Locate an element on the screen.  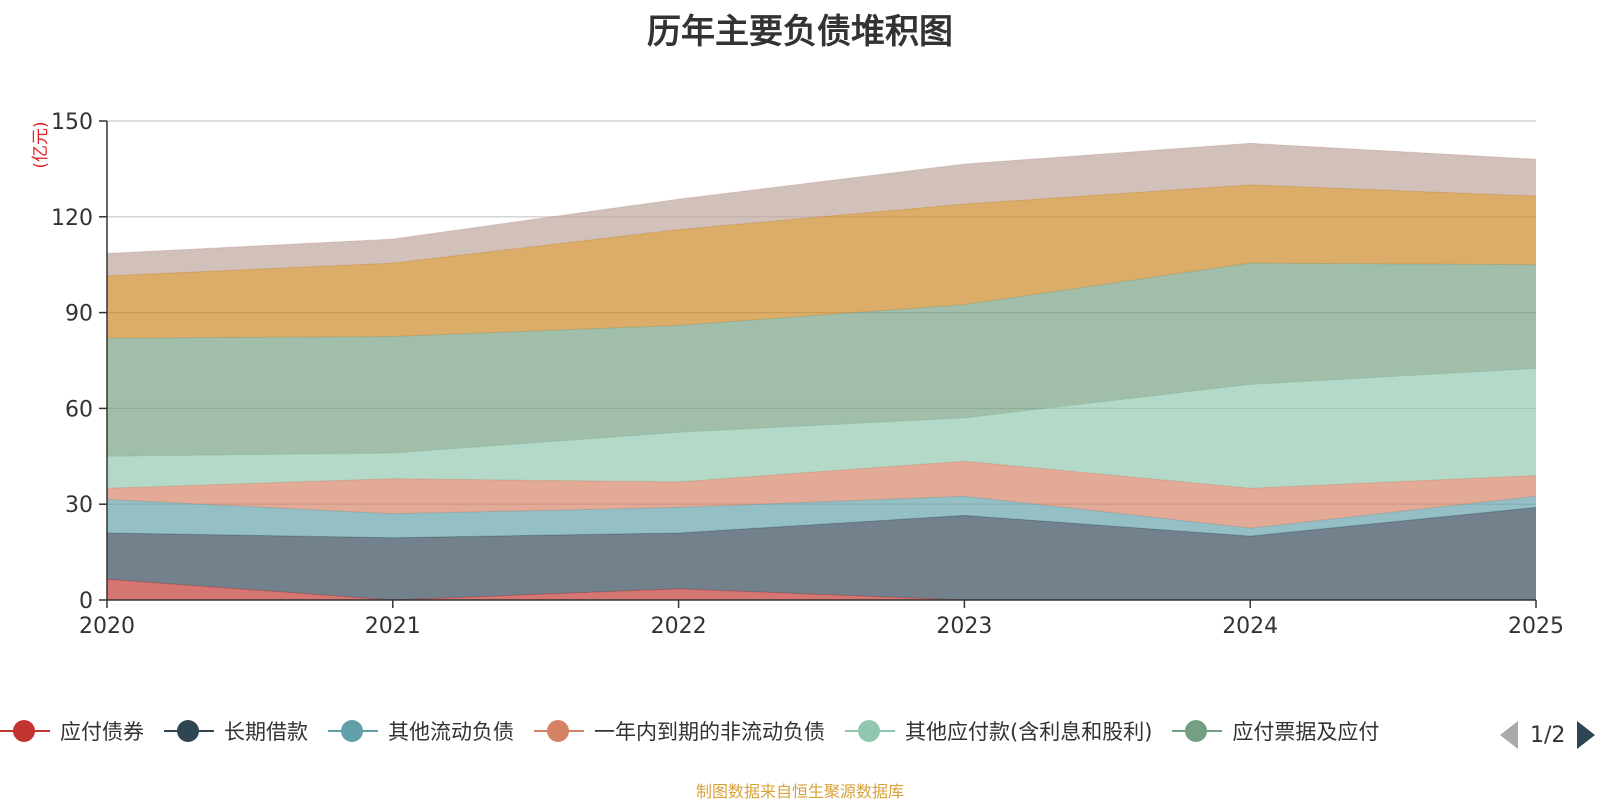
legend-item: 其他应付款(含利息和股利) is located at coordinates (998, 731).